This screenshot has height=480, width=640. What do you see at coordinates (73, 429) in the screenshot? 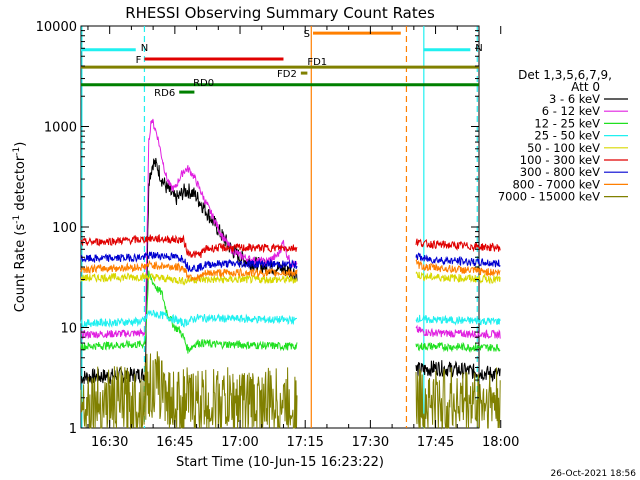
I see `y-tick-label: 1` at bounding box center [73, 429].